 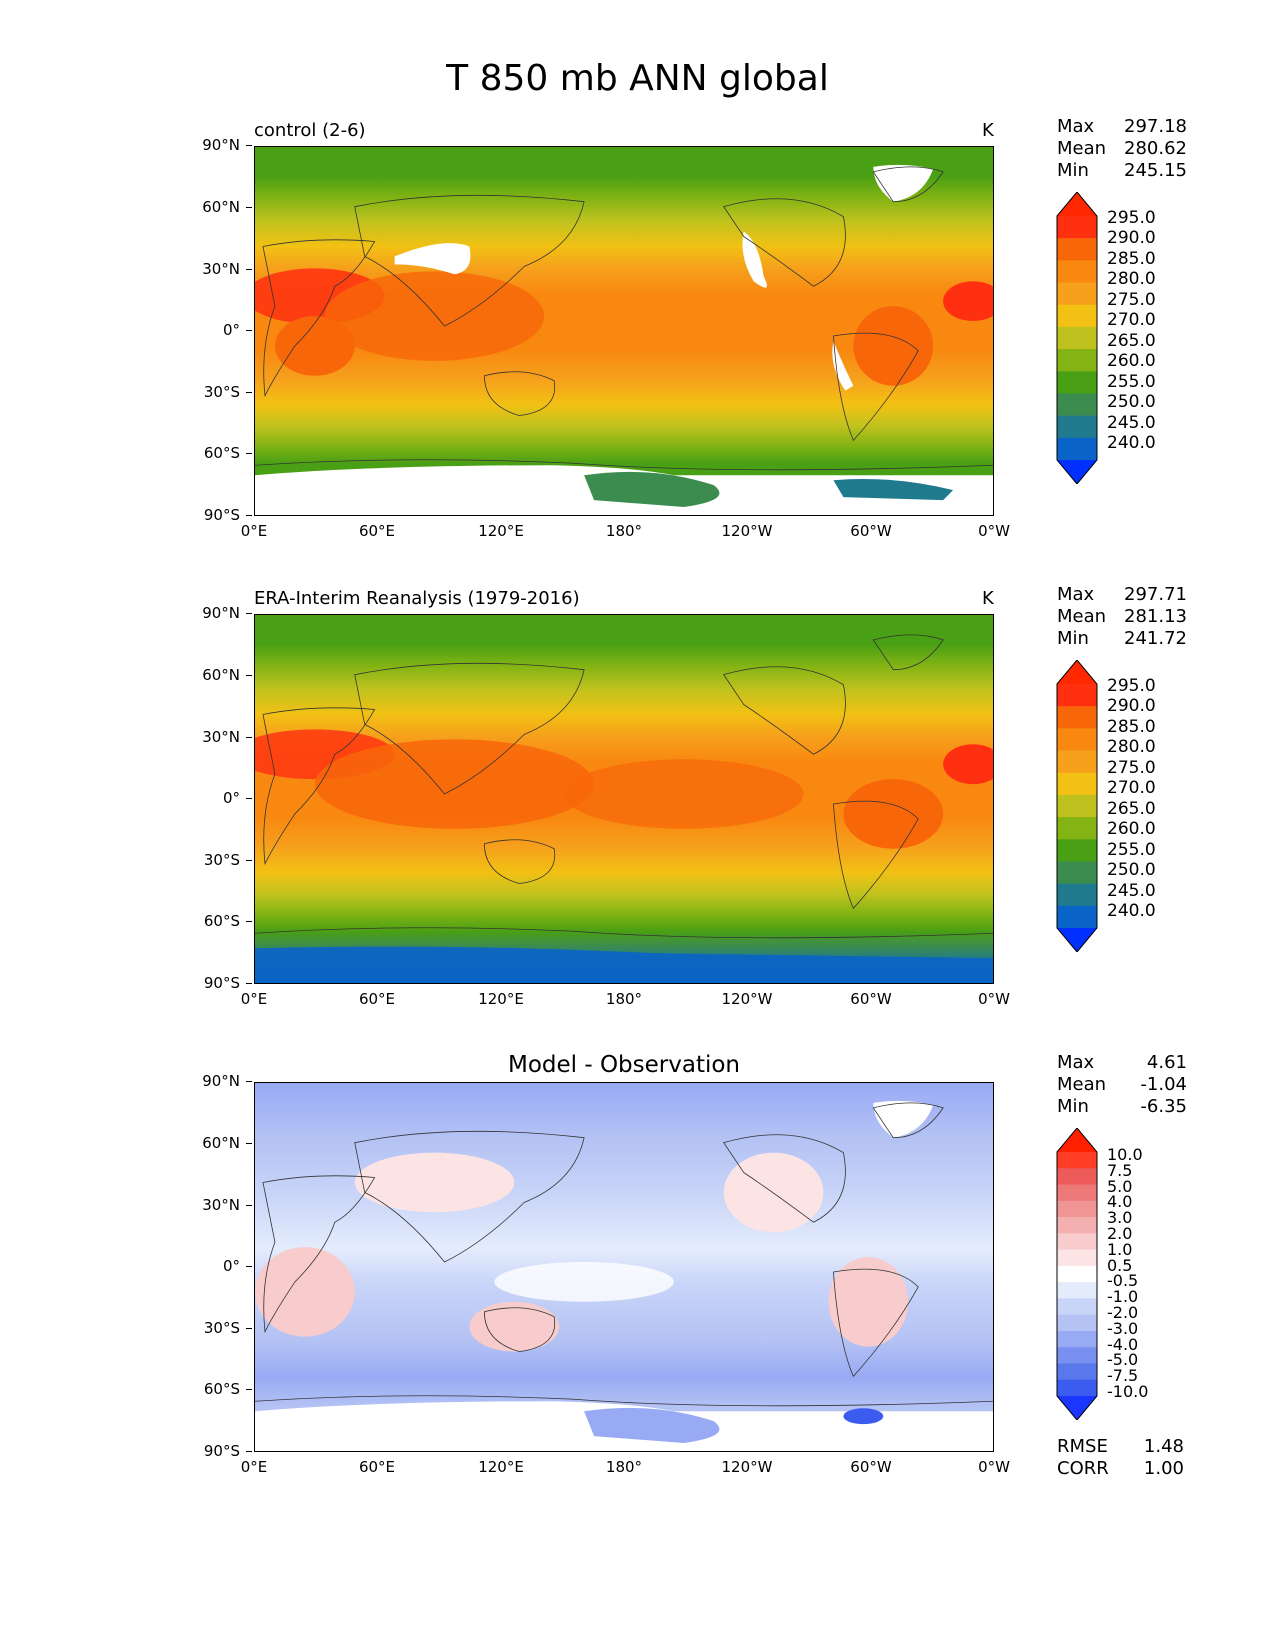 What do you see at coordinates (1131, 768) in the screenshot?
I see `colorbar-tick: 275.0` at bounding box center [1131, 768].